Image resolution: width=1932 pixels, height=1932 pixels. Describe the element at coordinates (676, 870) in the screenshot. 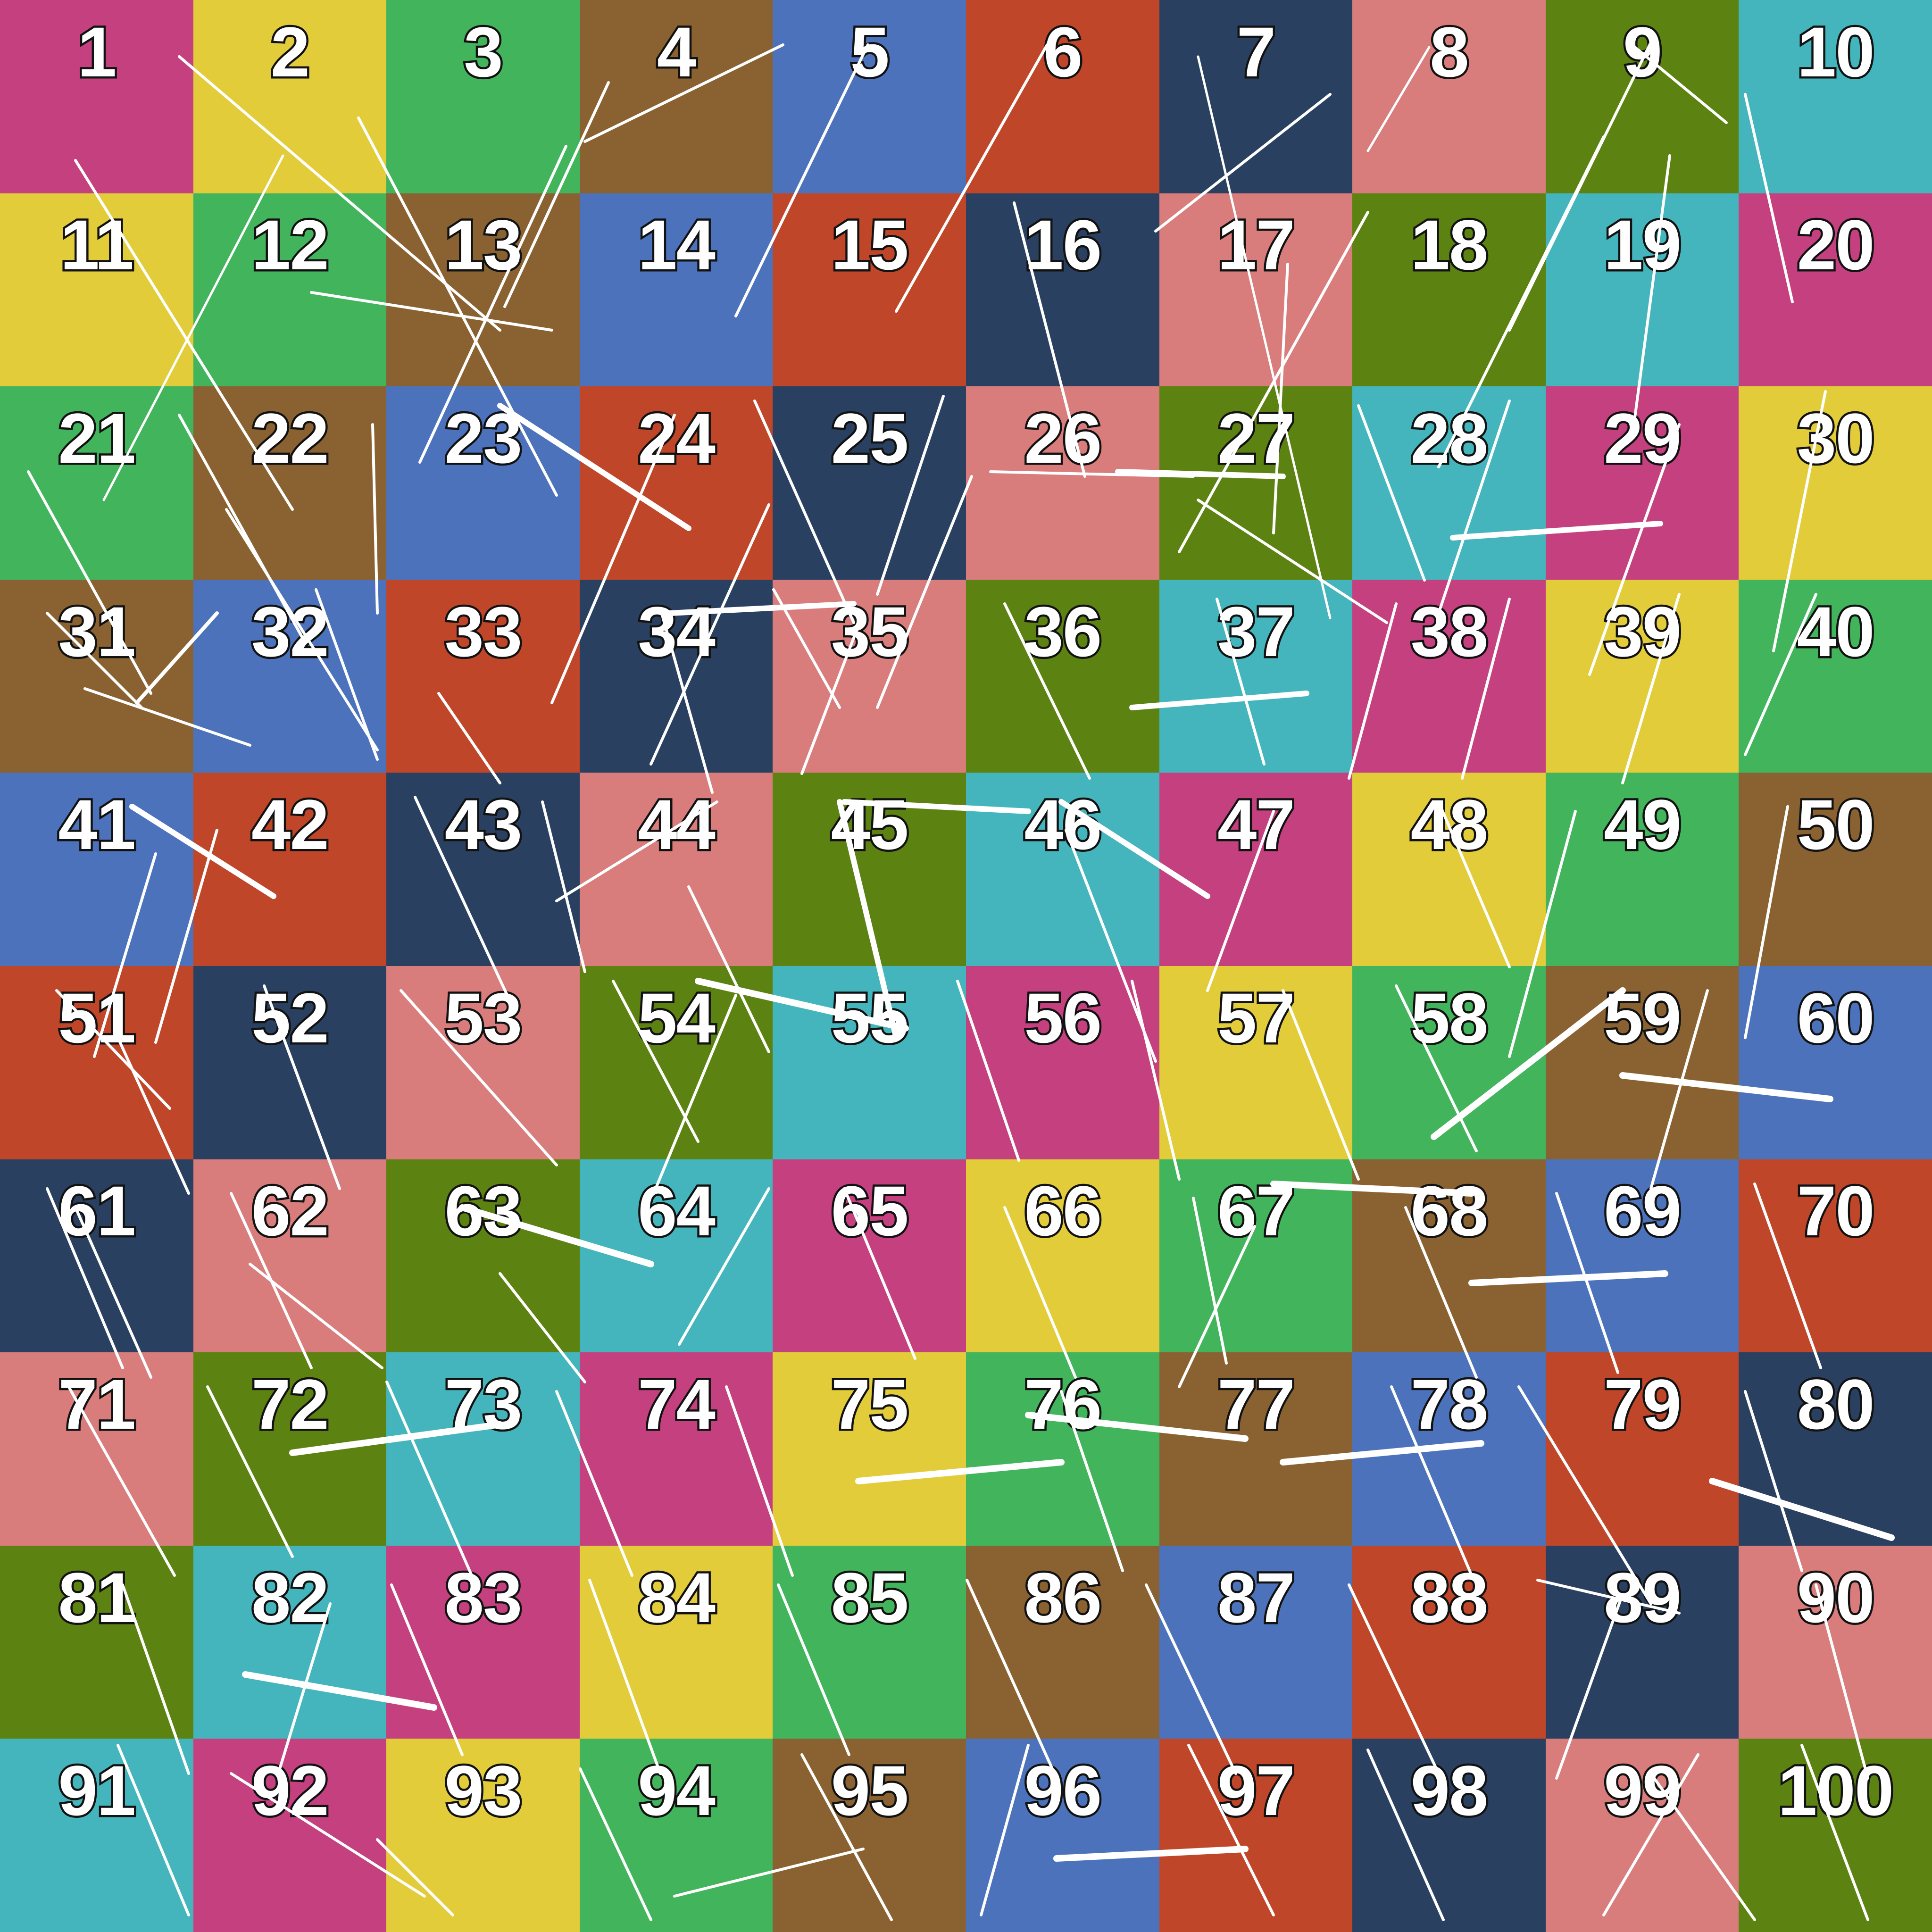

I see `grid-cell: 44` at that location.